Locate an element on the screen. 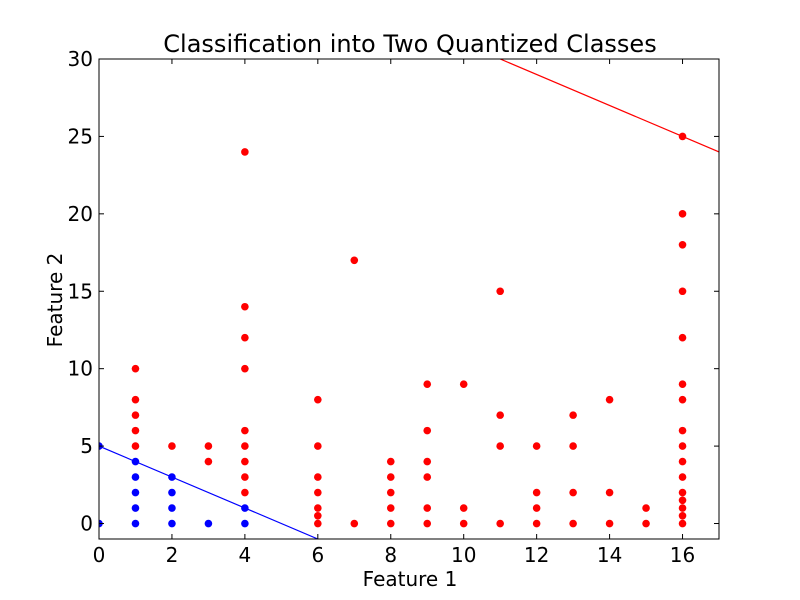 This screenshot has height=600, width=800. x-tick-label: 16 is located at coordinates (682, 555).